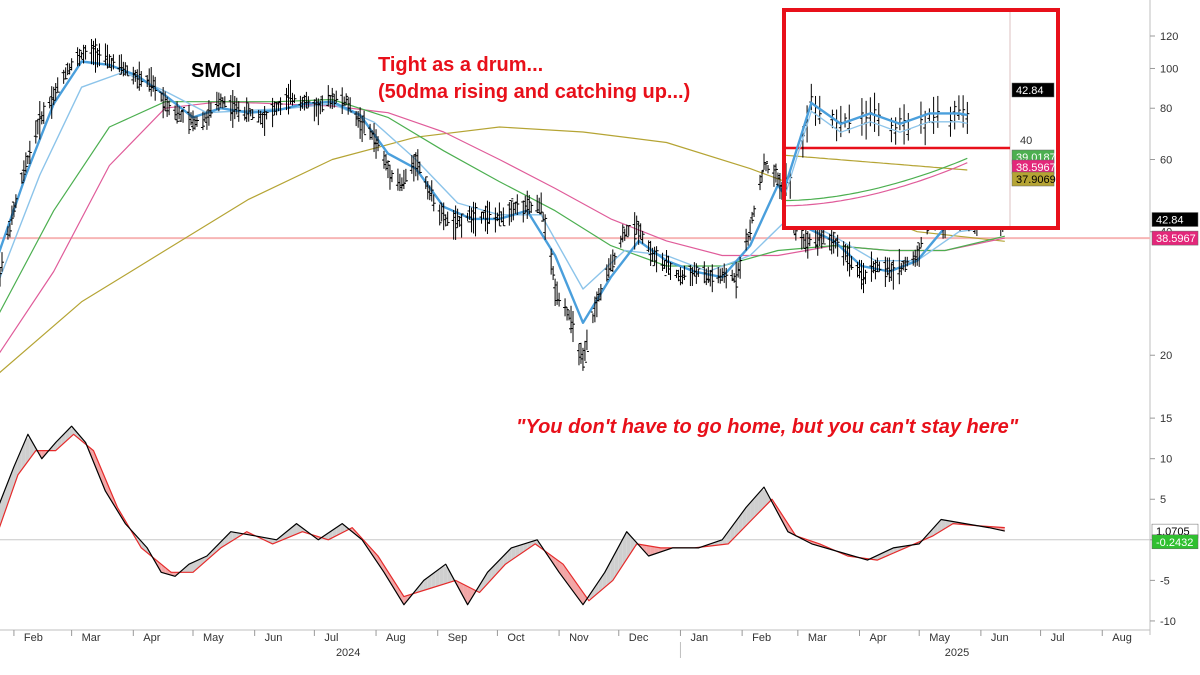 This screenshot has width=1200, height=675. What do you see at coordinates (1166, 109) in the screenshot?
I see `price-tick-label: 80` at bounding box center [1166, 109].